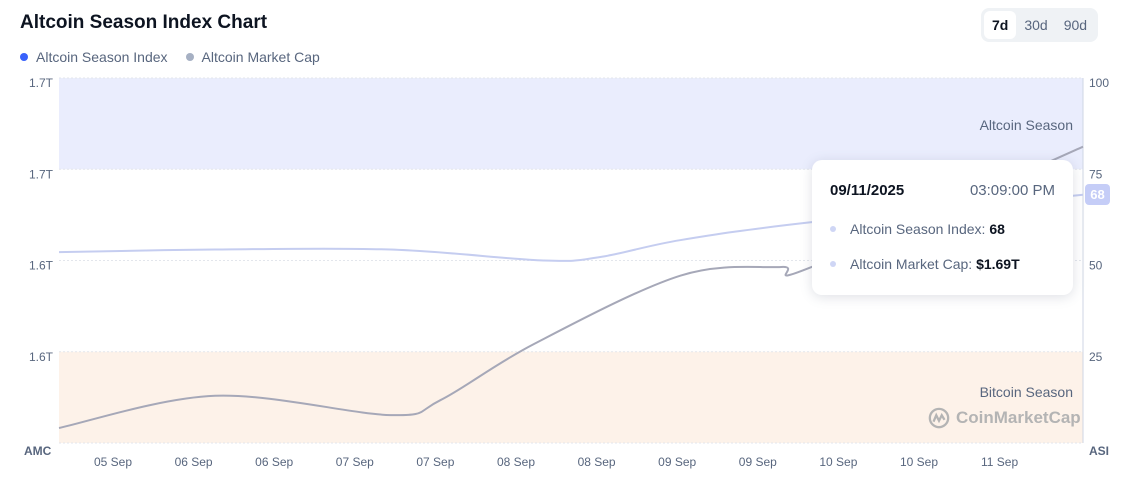 This screenshot has height=493, width=1136. I want to click on coinmarketcap-watermark: CoinMarketCap, so click(1004, 418).